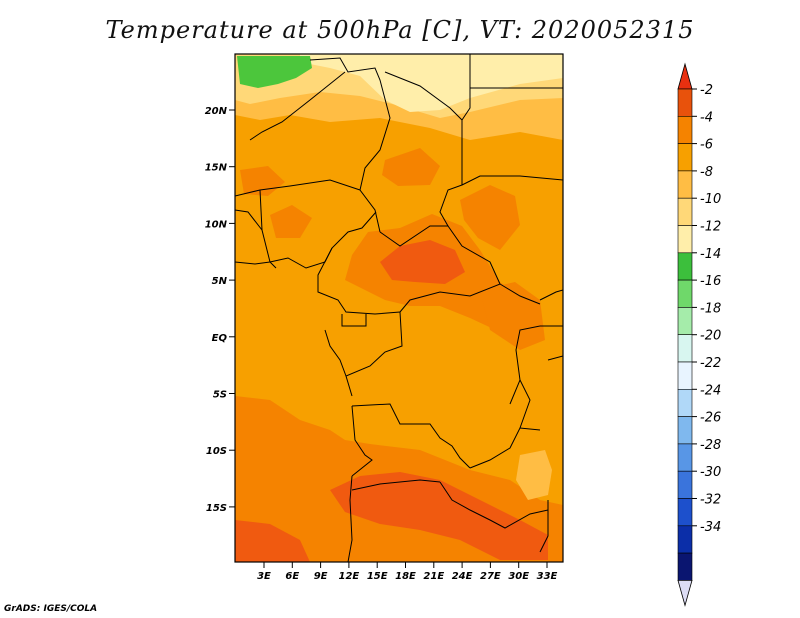  I want to click on lat-tick-label: 5S, so click(220, 395).